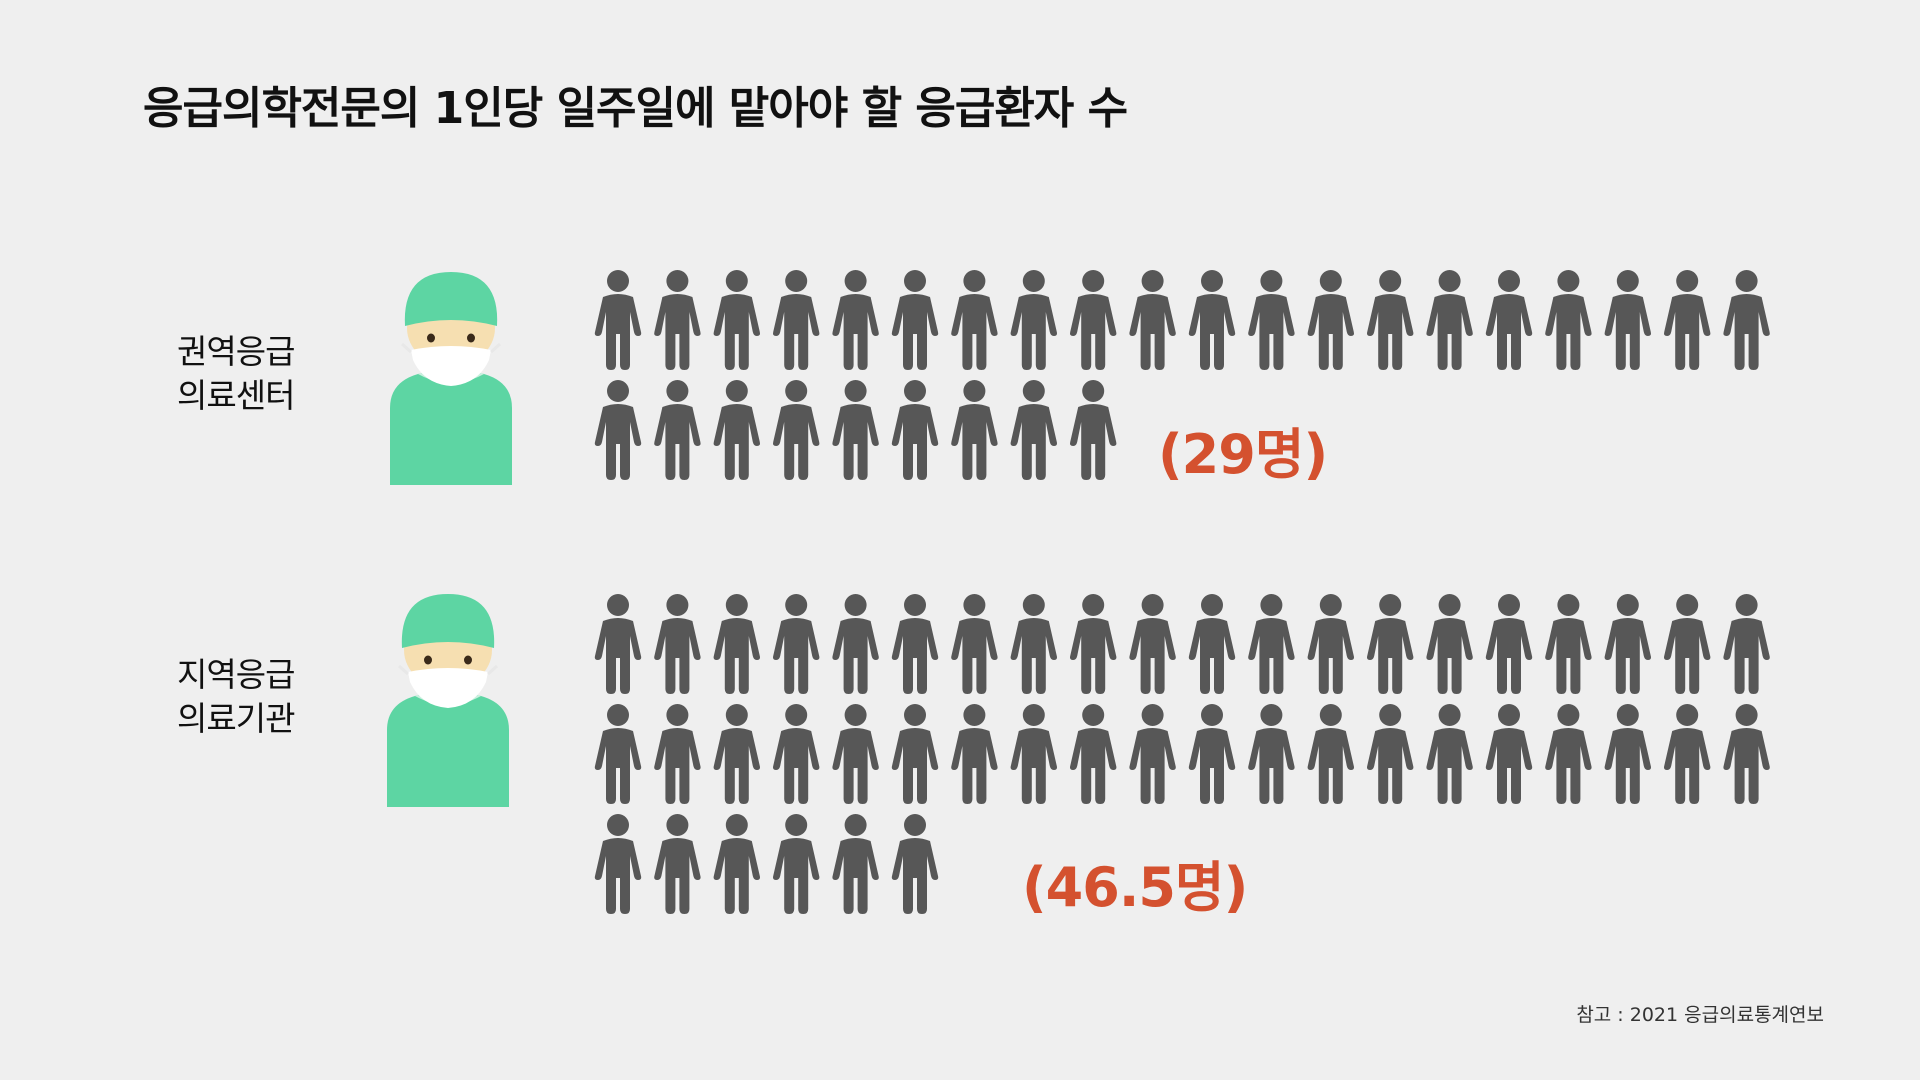 The image size is (1920, 1080). I want to click on group-label-regional: 권역응급 의료센터, so click(247, 374).